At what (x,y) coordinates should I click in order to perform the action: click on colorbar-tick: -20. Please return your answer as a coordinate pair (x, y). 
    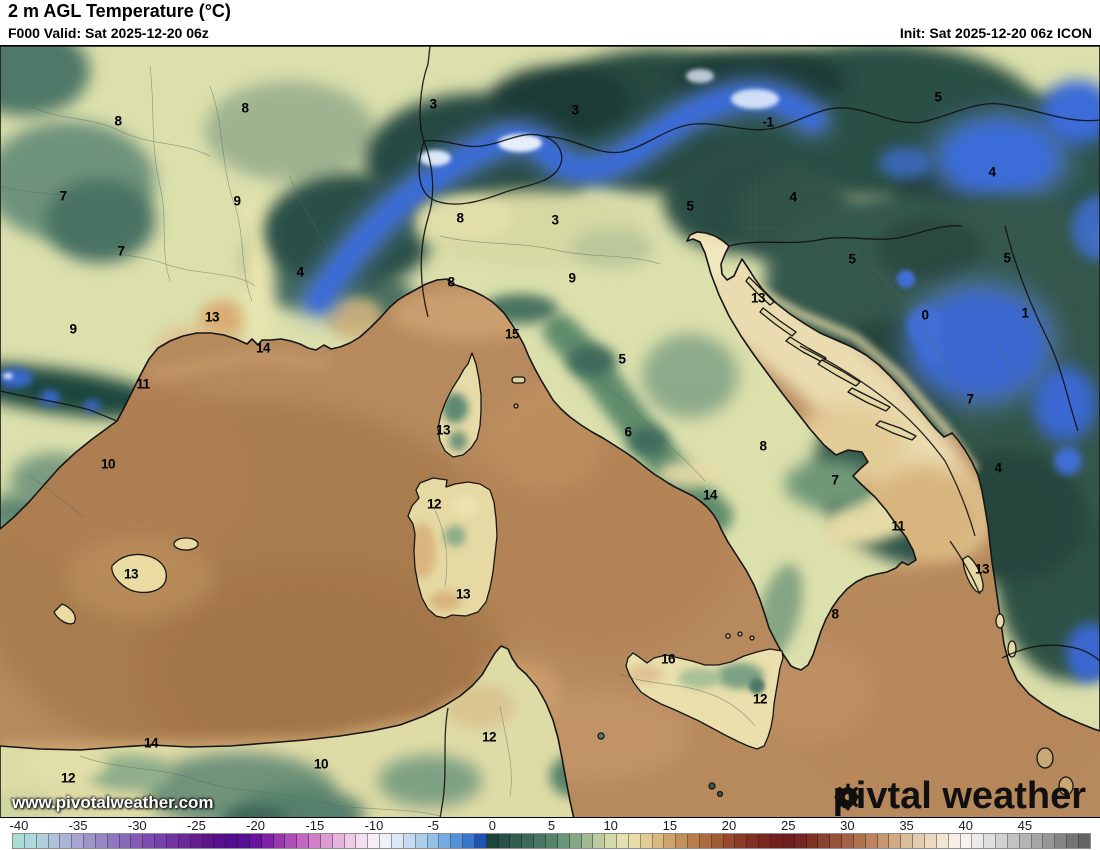
    Looking at the image, I should click on (256, 825).